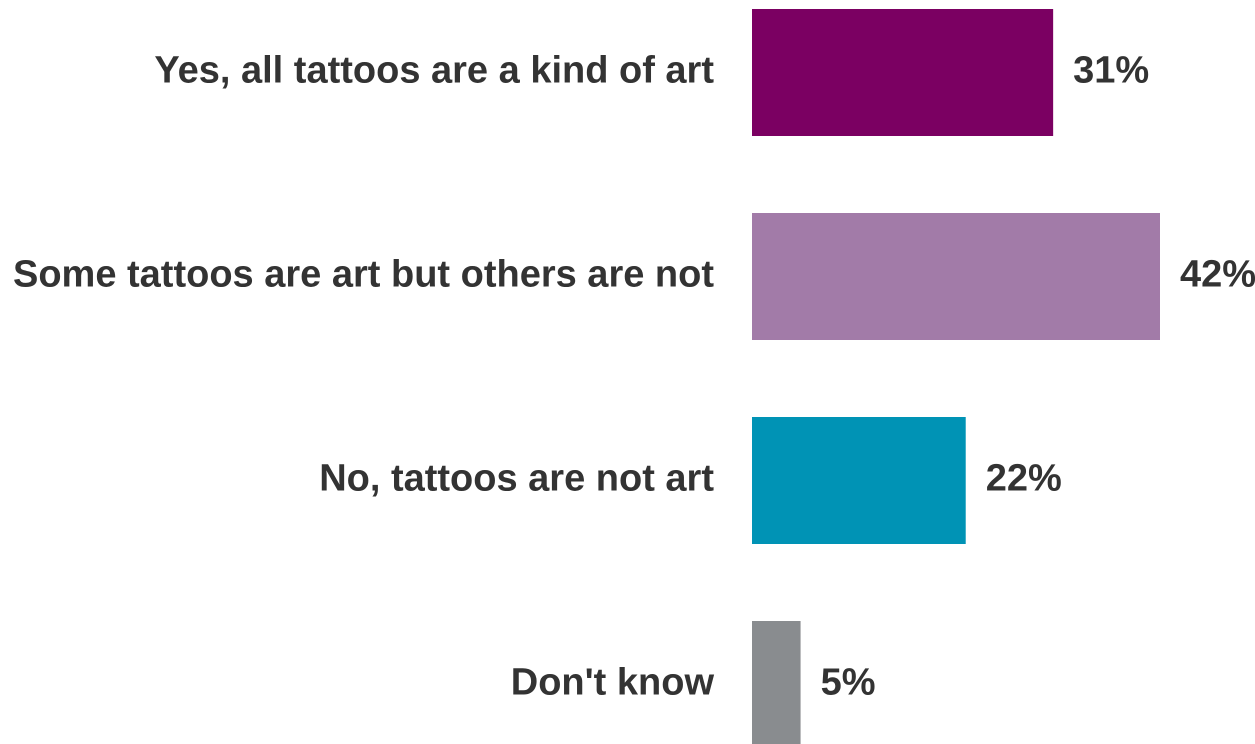 This screenshot has height=744, width=1255. Describe the element at coordinates (613, 683) in the screenshot. I see `category-label-don-t-know: Don't know` at that location.